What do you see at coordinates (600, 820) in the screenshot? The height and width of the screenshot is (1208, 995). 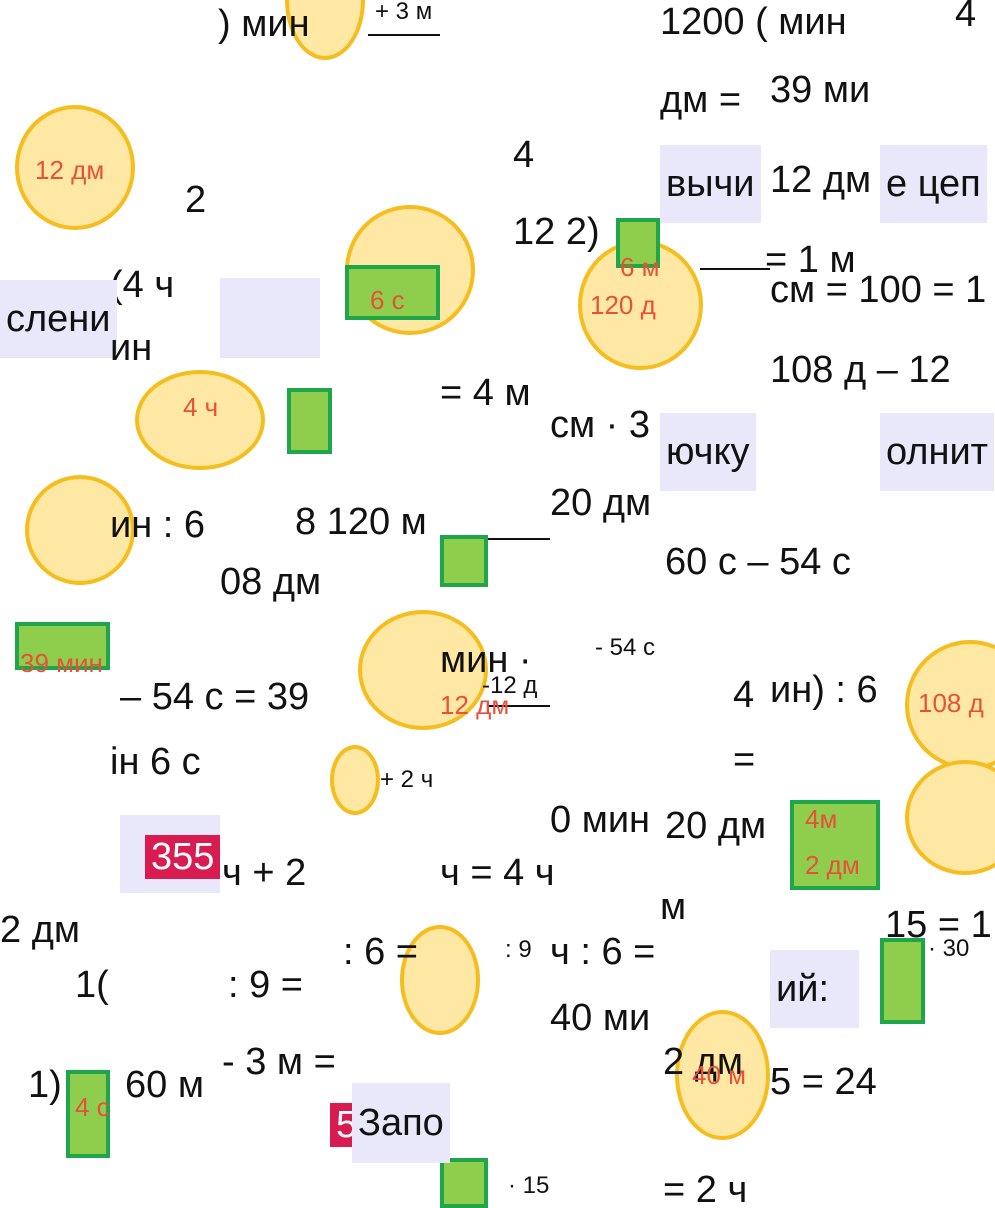 I see `text: 0 мин` at bounding box center [600, 820].